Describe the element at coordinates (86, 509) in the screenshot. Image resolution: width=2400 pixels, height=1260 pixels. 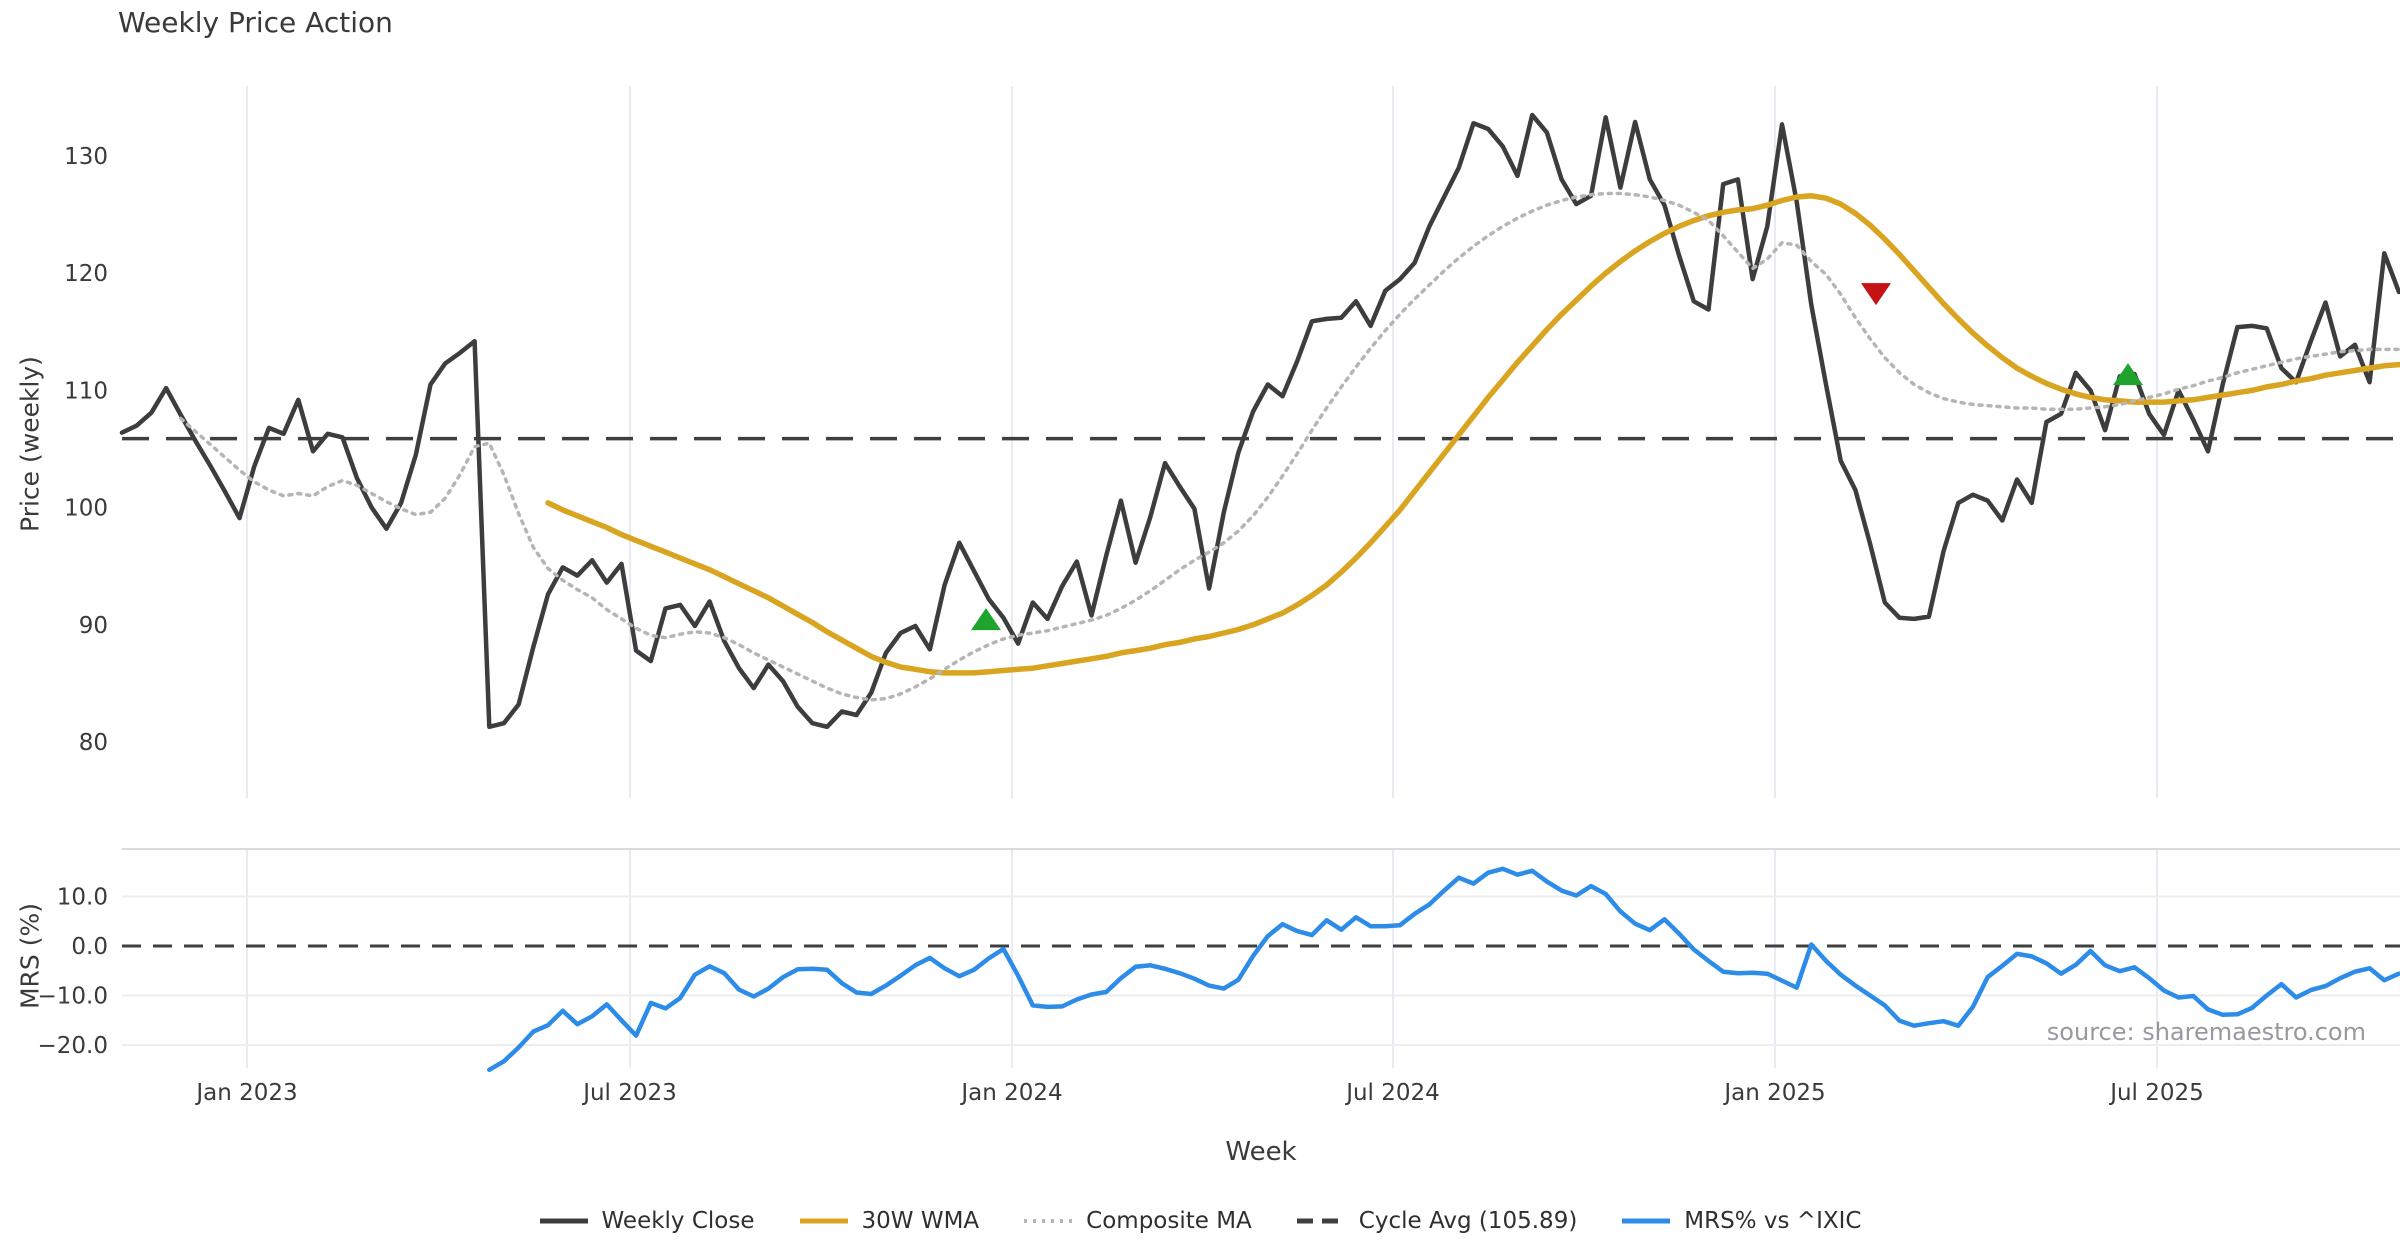
I see `price-tick-label: 100` at that location.